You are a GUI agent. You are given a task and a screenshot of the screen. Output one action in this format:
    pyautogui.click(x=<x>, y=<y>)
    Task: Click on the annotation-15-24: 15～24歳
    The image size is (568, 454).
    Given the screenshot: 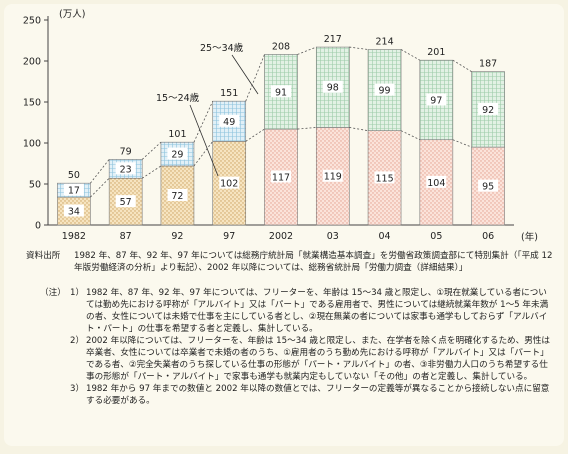 What is the action you would take?
    pyautogui.click(x=178, y=98)
    